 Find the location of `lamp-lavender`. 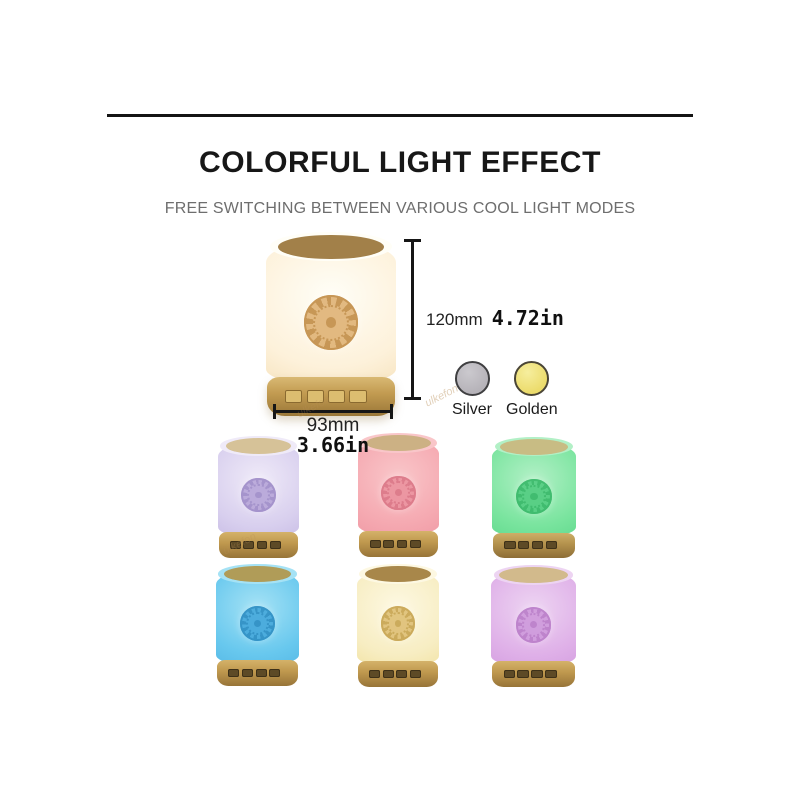

lamp-lavender is located at coordinates (258, 497).